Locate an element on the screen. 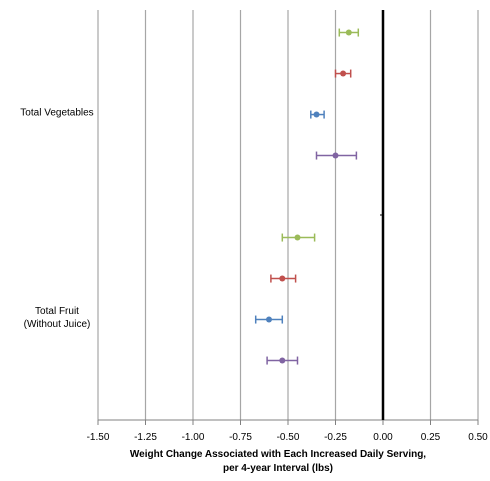 The height and width of the screenshot is (481, 490). x-tick-label: -0.50 is located at coordinates (288, 437).